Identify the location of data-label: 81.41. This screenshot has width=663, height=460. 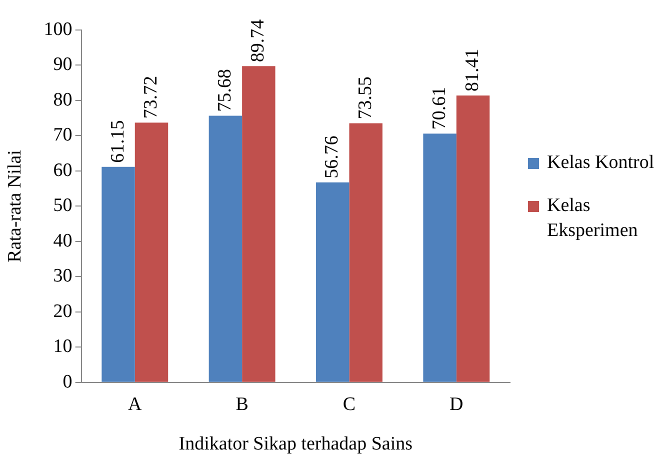
(473, 70).